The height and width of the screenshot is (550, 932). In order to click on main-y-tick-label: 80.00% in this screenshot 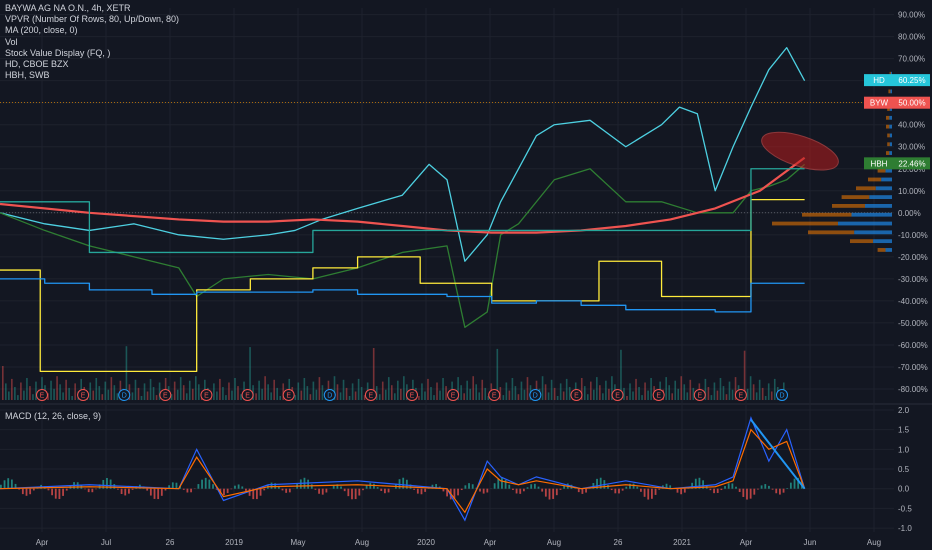, I will do `click(911, 37)`.